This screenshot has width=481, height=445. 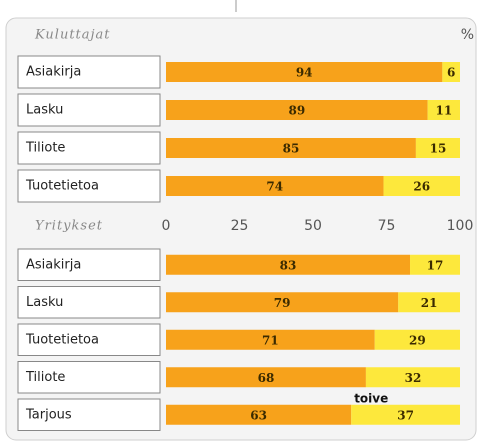 I want to click on value-label: 83, so click(x=288, y=265).